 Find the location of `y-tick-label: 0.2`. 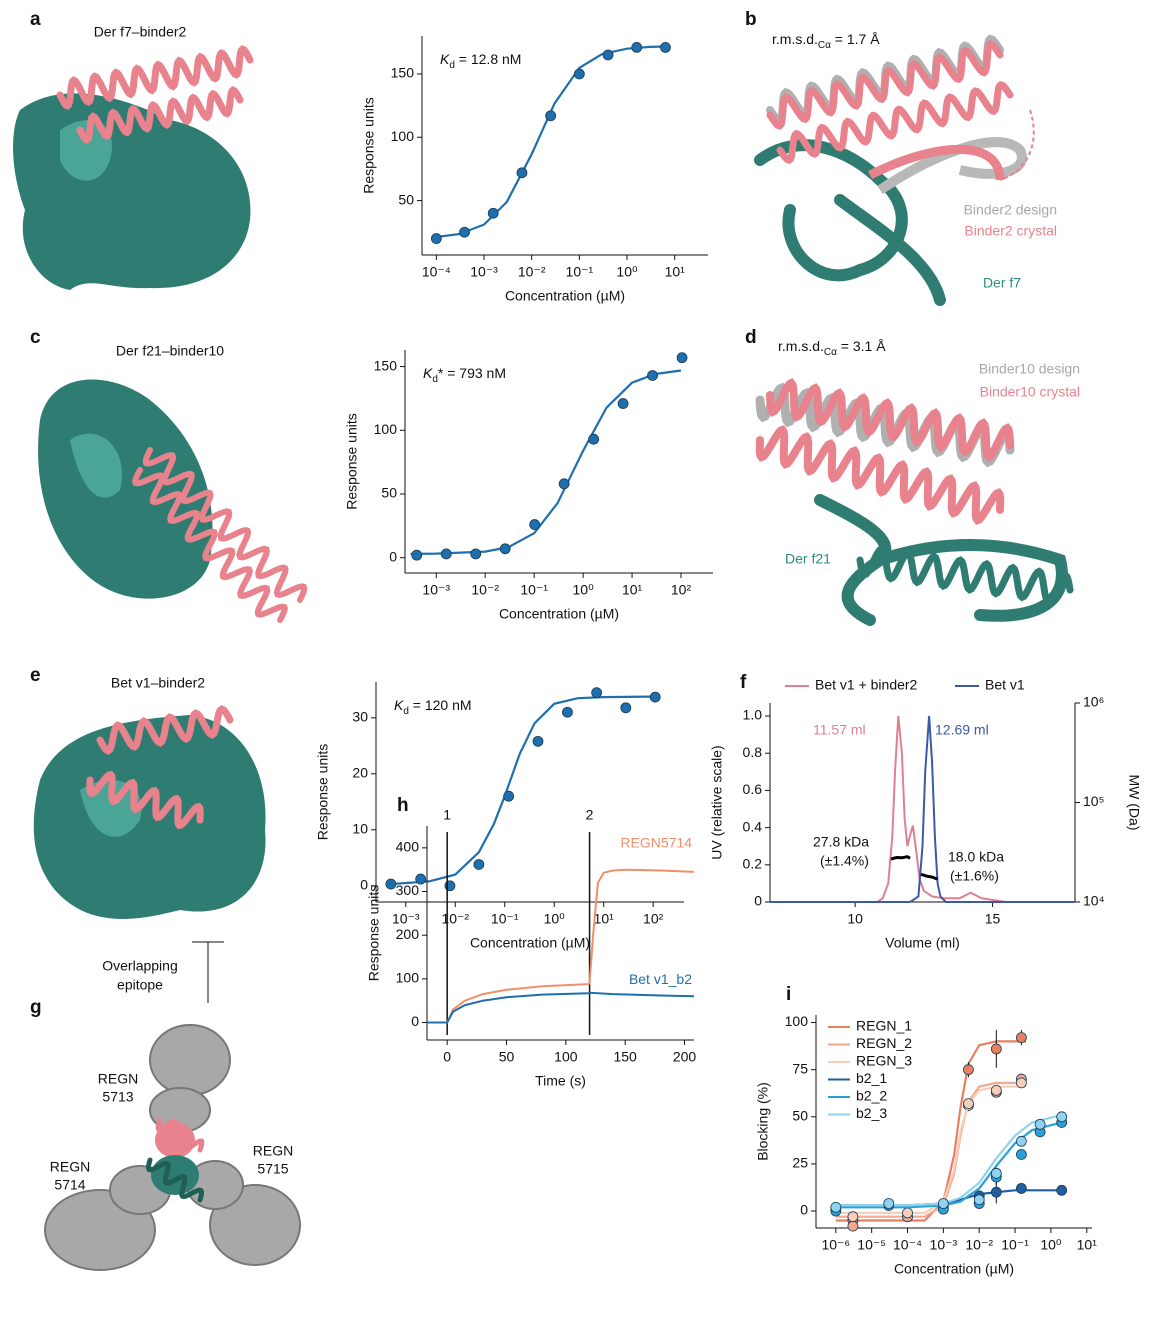

y-tick-label: 0.2 is located at coordinates (753, 864).